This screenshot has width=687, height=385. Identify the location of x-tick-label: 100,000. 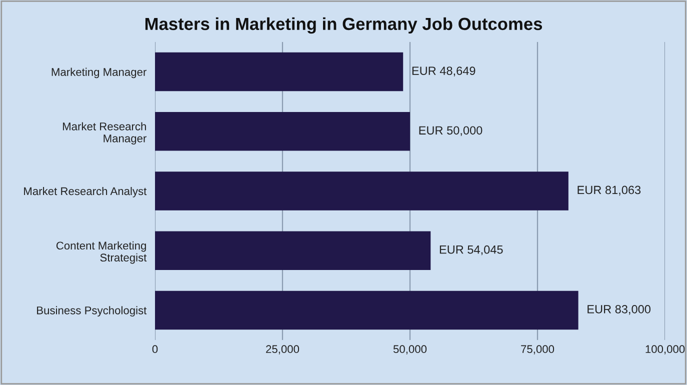
(665, 349).